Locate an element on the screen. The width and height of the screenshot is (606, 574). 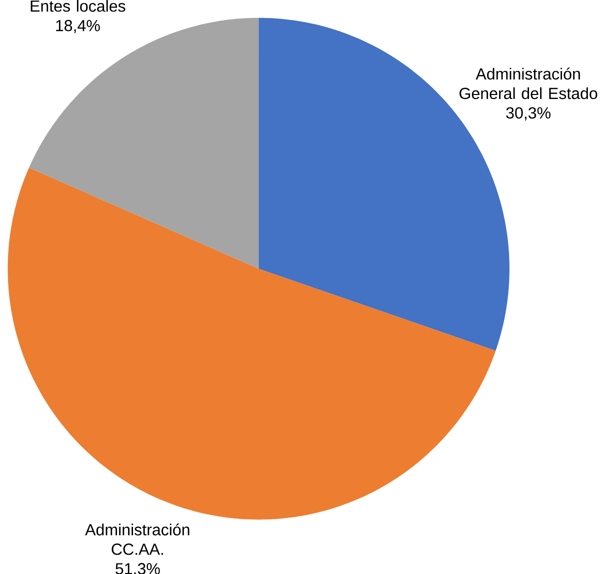
slice-label: Administración CC.AA. is located at coordinates (137, 539).